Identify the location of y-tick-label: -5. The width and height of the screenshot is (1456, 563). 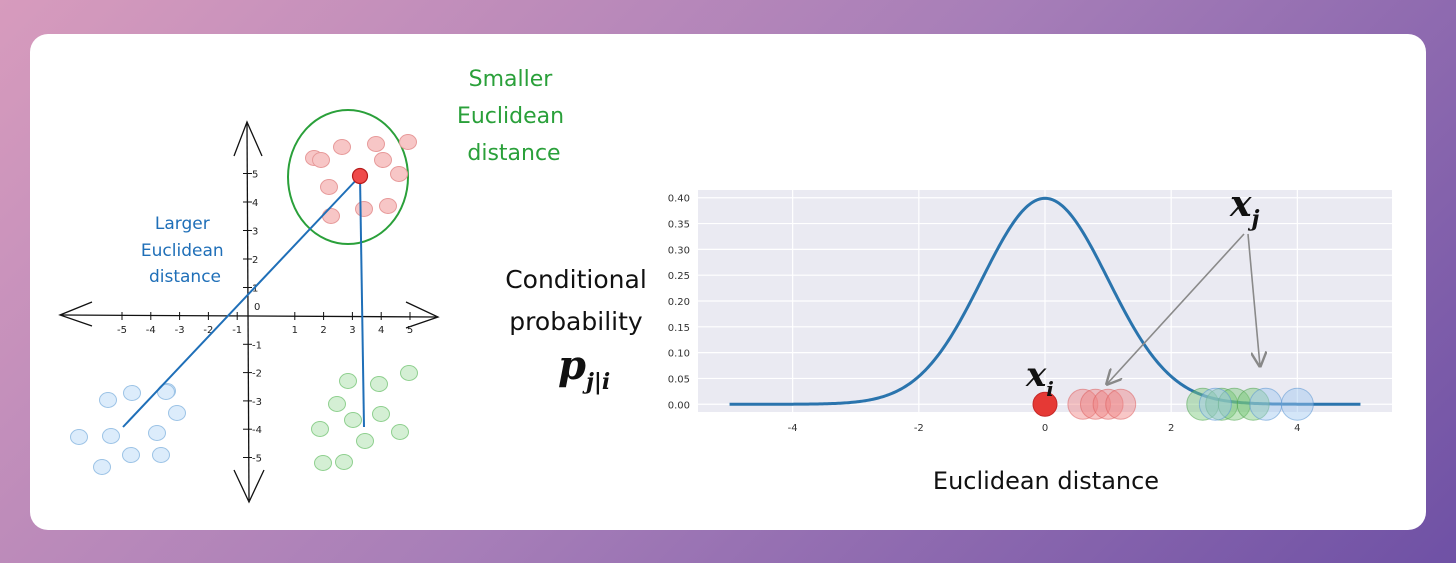
(257, 459).